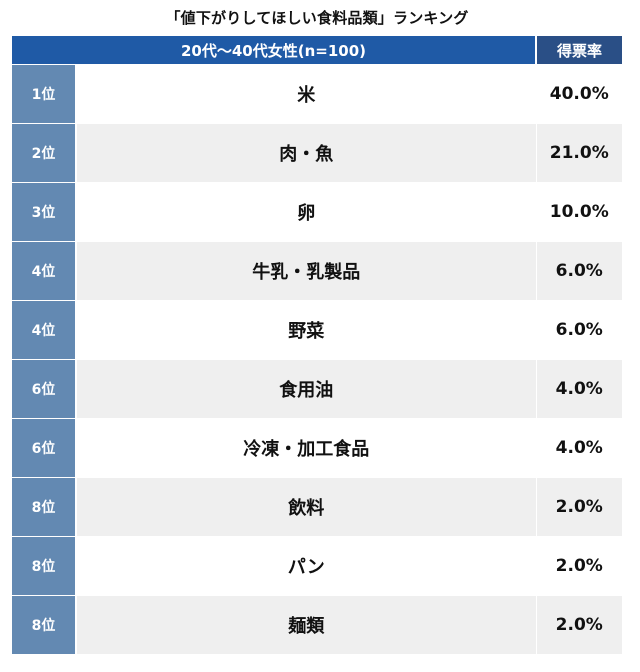 The image size is (640, 672). What do you see at coordinates (306, 507) in the screenshot?
I see `food-item-label: 飲料` at bounding box center [306, 507].